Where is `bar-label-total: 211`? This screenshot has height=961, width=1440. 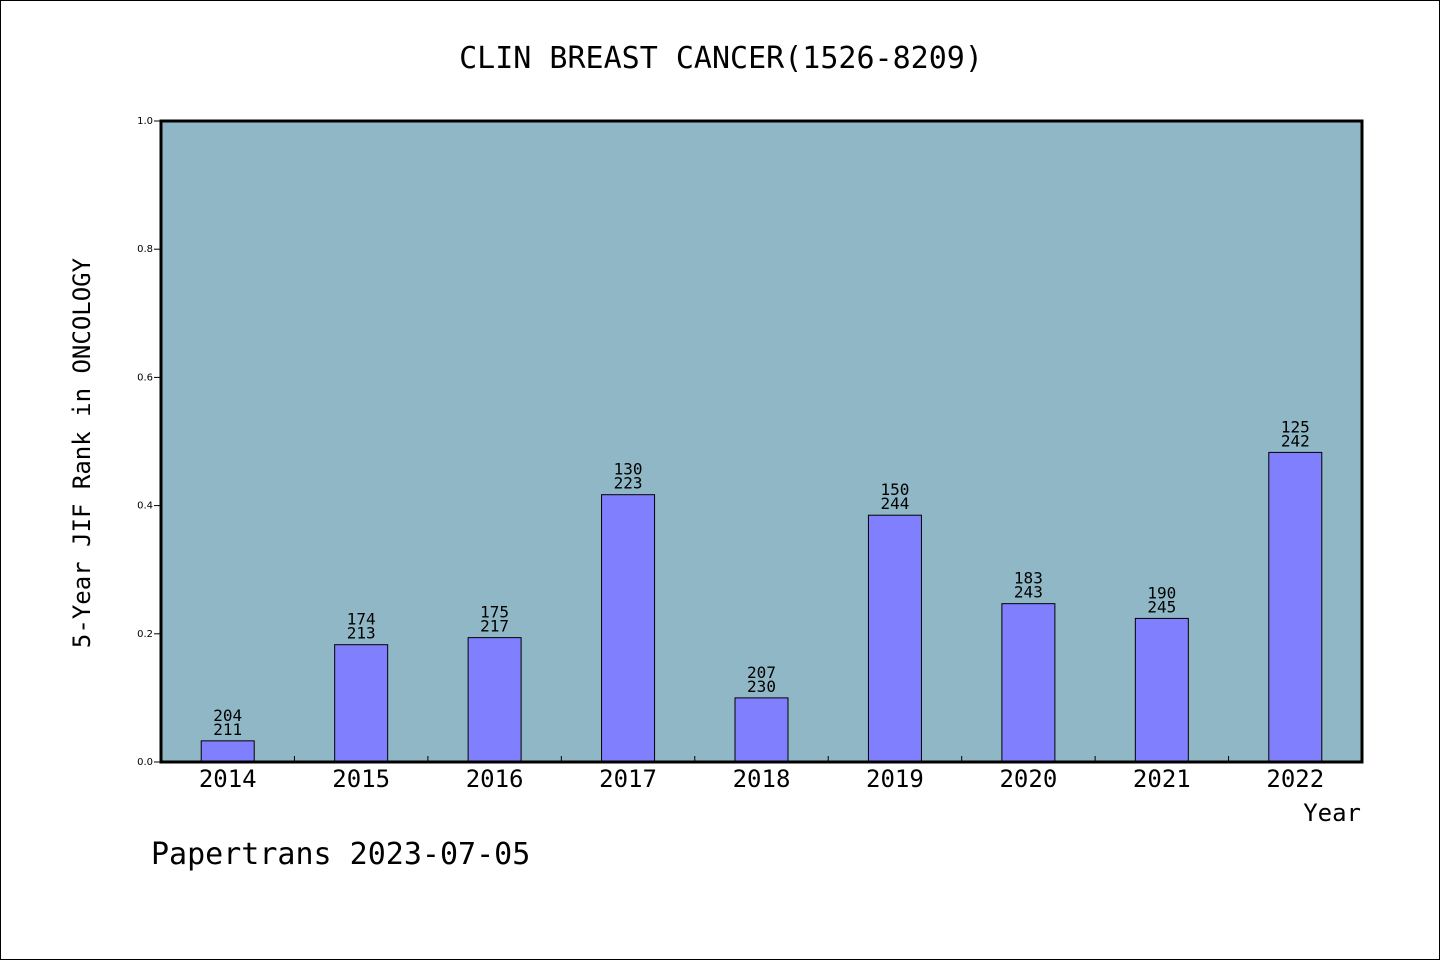 bar-label-total: 211 is located at coordinates (227, 729).